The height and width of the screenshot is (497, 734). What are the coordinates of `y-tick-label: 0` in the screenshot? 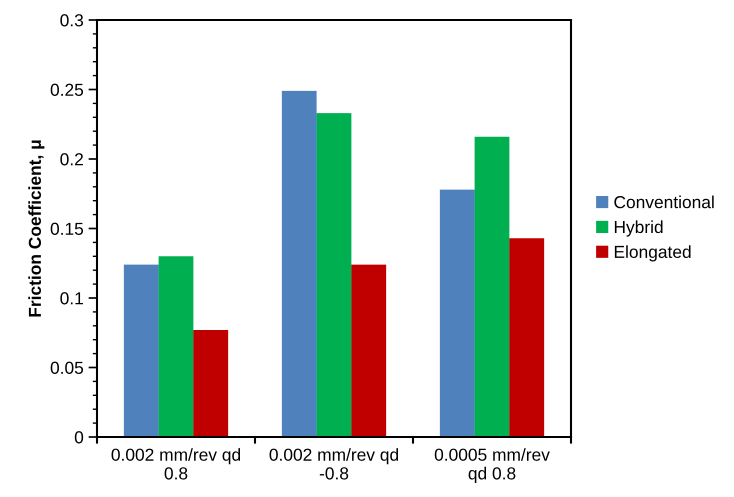 It's located at (79, 437).